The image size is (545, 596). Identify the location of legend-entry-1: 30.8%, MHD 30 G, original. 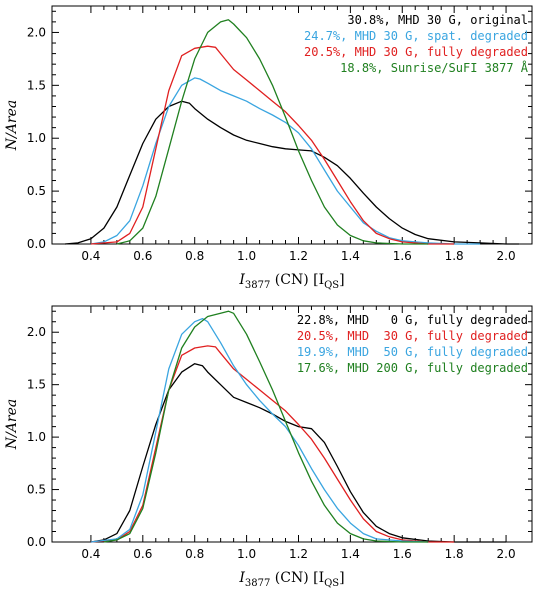
(437, 20).